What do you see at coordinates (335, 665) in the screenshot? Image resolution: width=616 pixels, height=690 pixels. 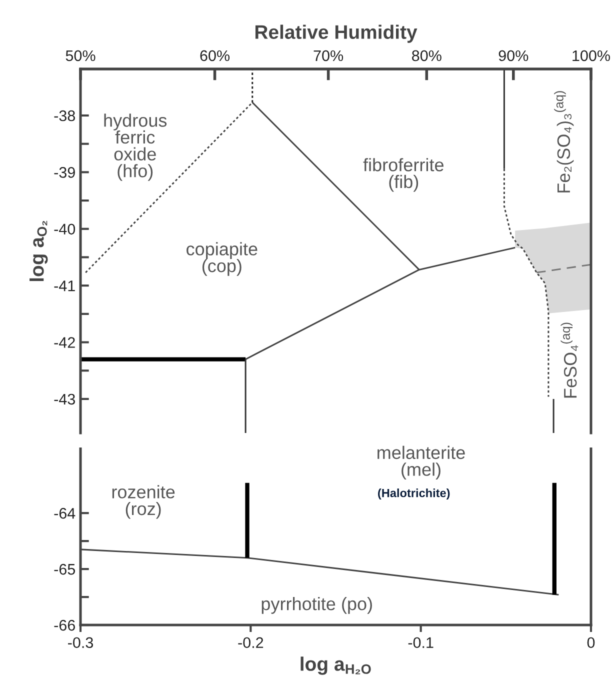 I see `x-axis-title: log a$_{H₂O}$` at bounding box center [335, 665].